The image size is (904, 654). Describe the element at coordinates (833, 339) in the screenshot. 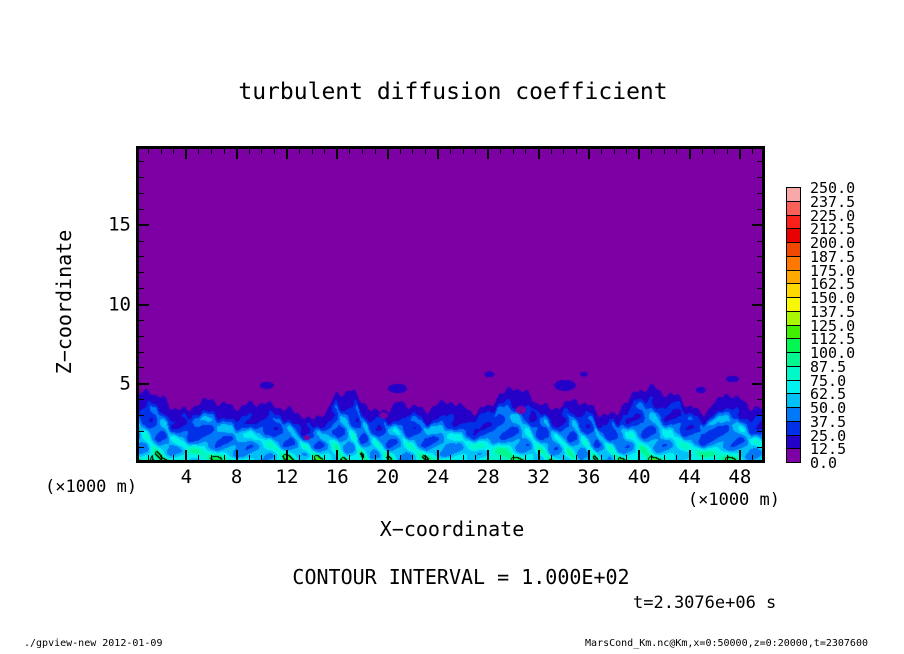

I see `colorbar-label: 112.5` at that location.